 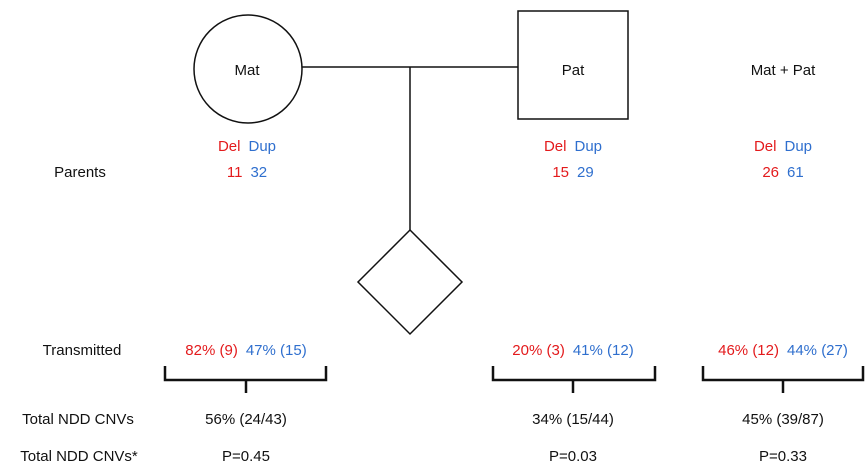 I want to click on parents-del-value: 15, so click(x=560, y=172).